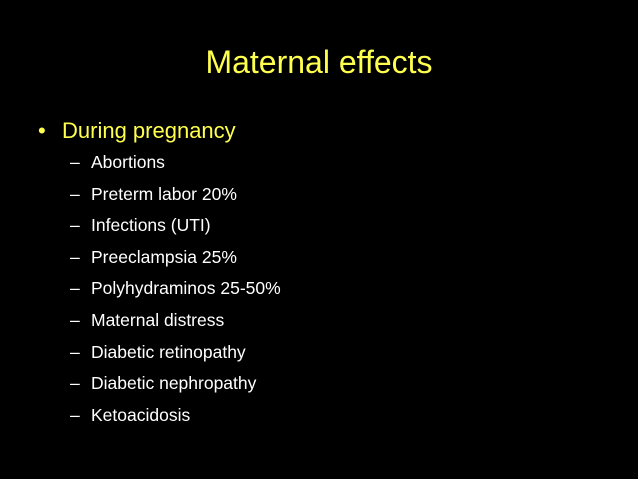  What do you see at coordinates (175, 258) in the screenshot?
I see `sub-item: Preeclampsia 25%` at bounding box center [175, 258].